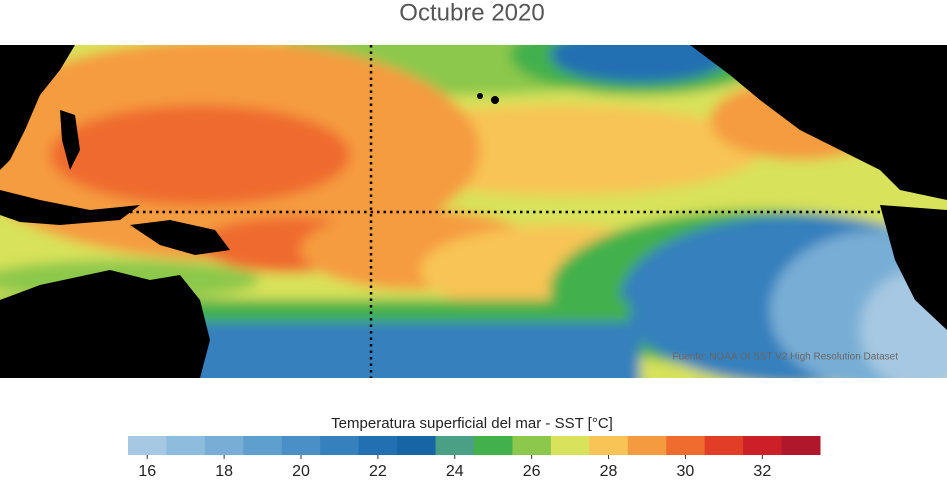 Image resolution: width=947 pixels, height=480 pixels. I want to click on colorbar-tick-label: 20, so click(301, 471).